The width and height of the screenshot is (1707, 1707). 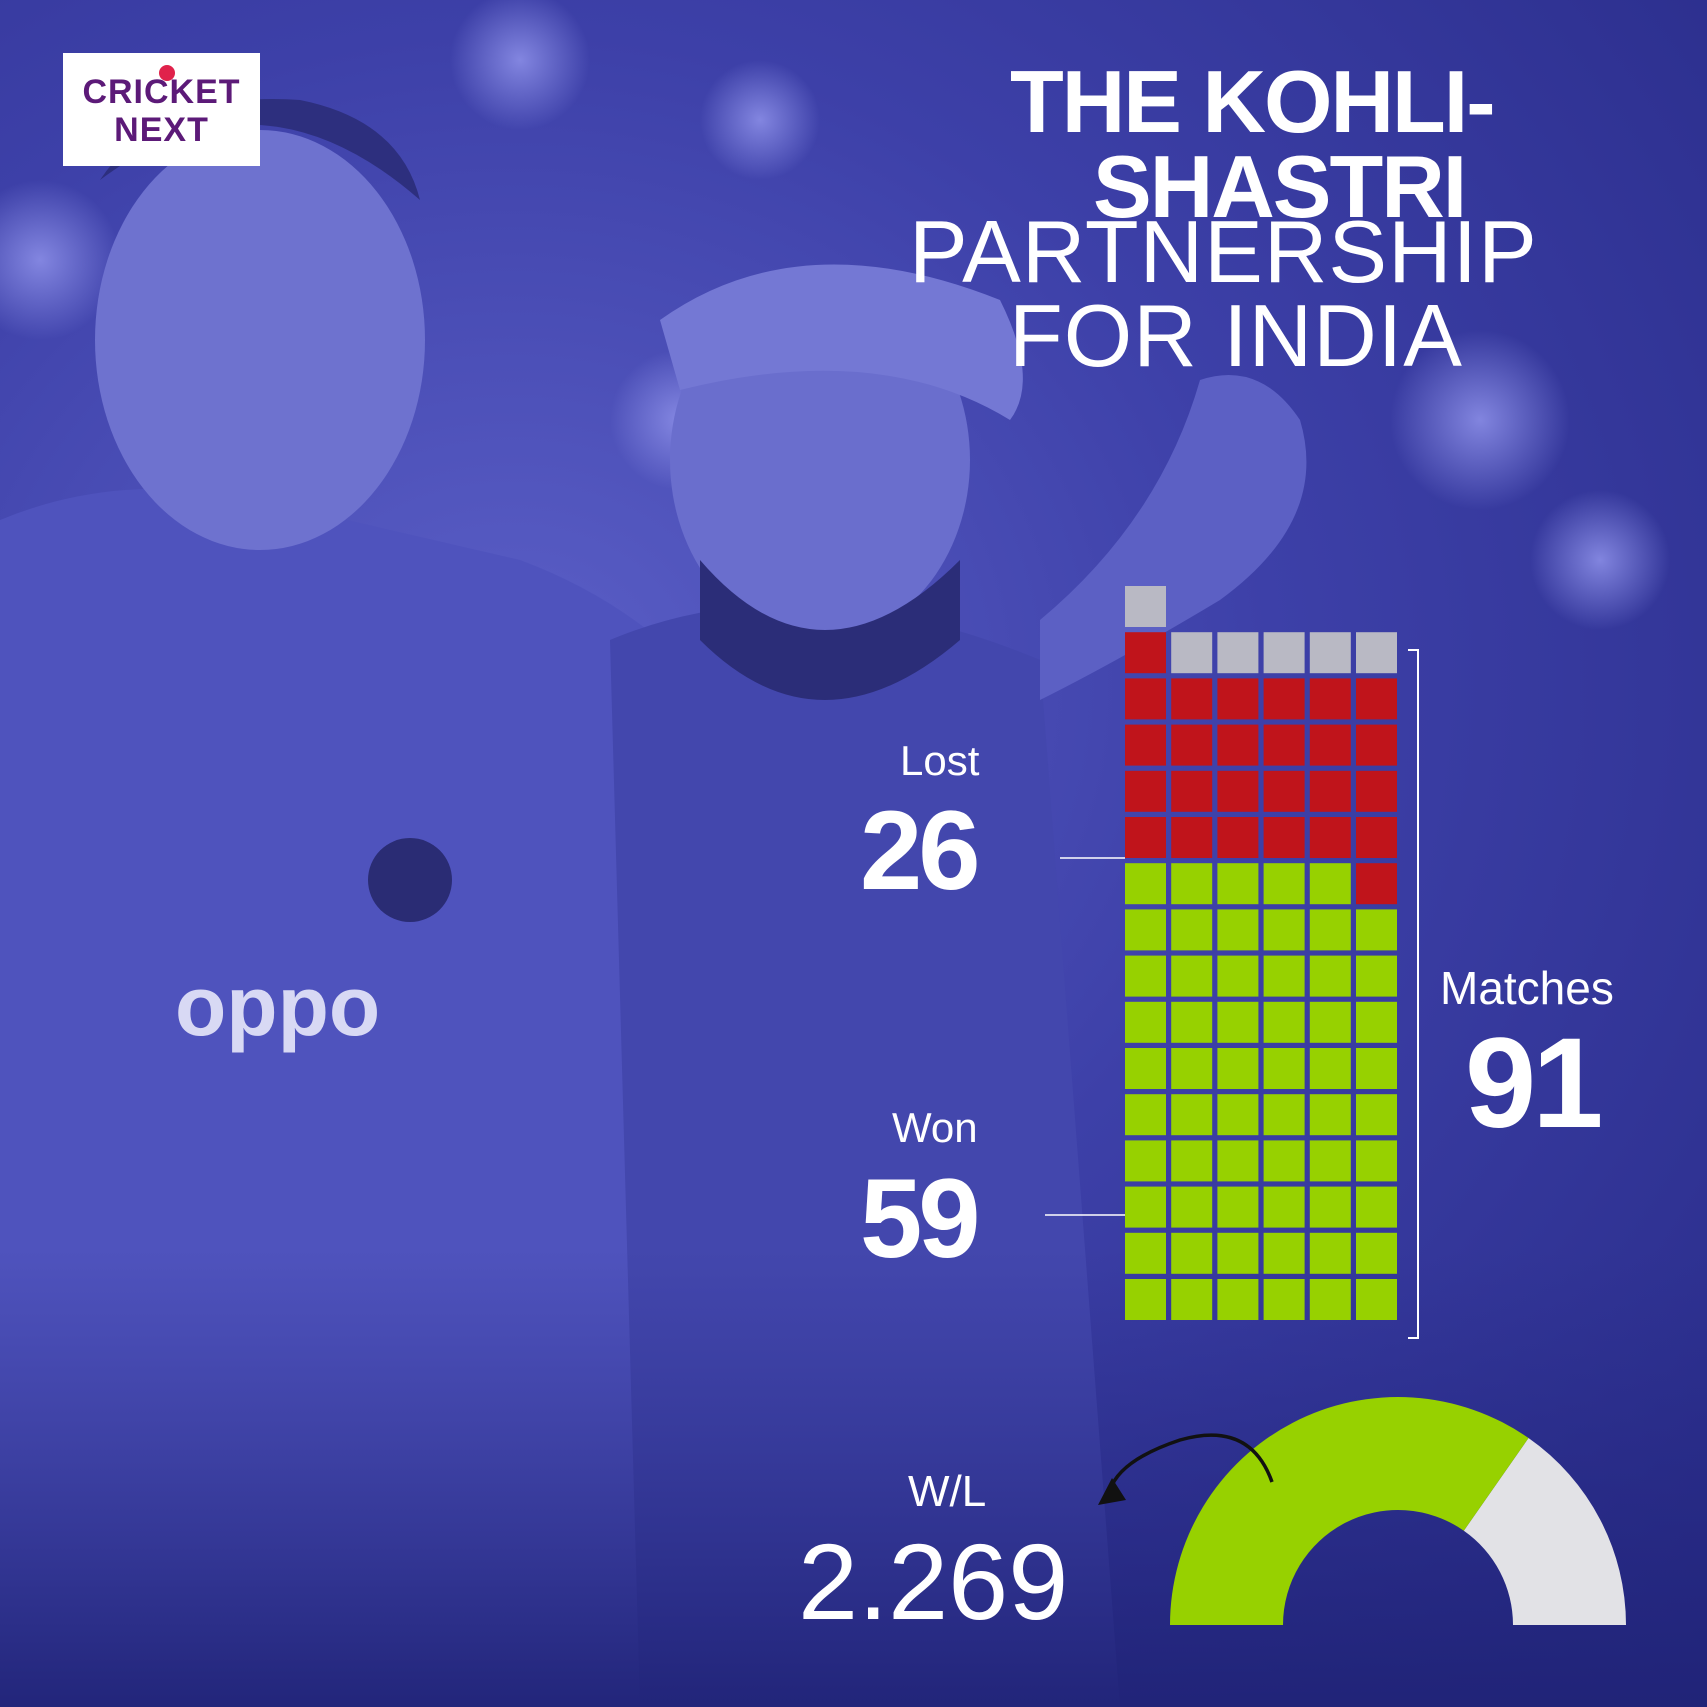 I want to click on title-line-4: FOR INDIA, so click(x=1236, y=335).